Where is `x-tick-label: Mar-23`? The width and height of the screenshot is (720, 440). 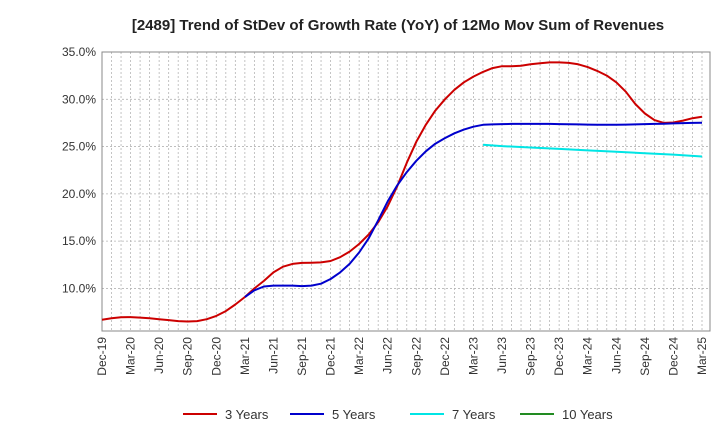 x-tick-label: Mar-23 is located at coordinates (473, 356).